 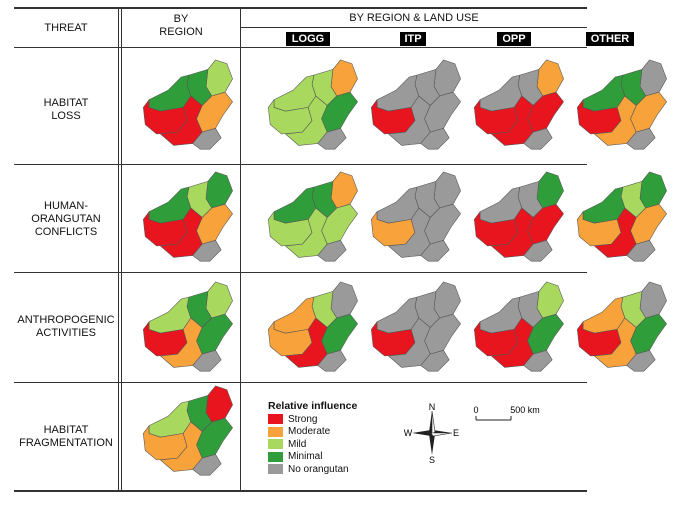 I want to click on legend-title: Relative influence, so click(x=313, y=406).